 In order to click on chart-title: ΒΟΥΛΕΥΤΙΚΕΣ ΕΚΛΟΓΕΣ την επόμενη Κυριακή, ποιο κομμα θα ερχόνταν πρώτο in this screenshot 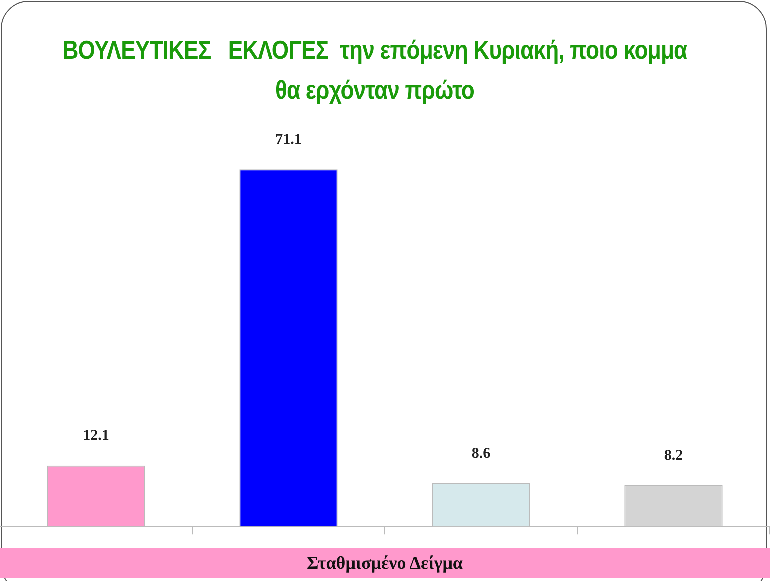, I will do `click(375, 70)`.